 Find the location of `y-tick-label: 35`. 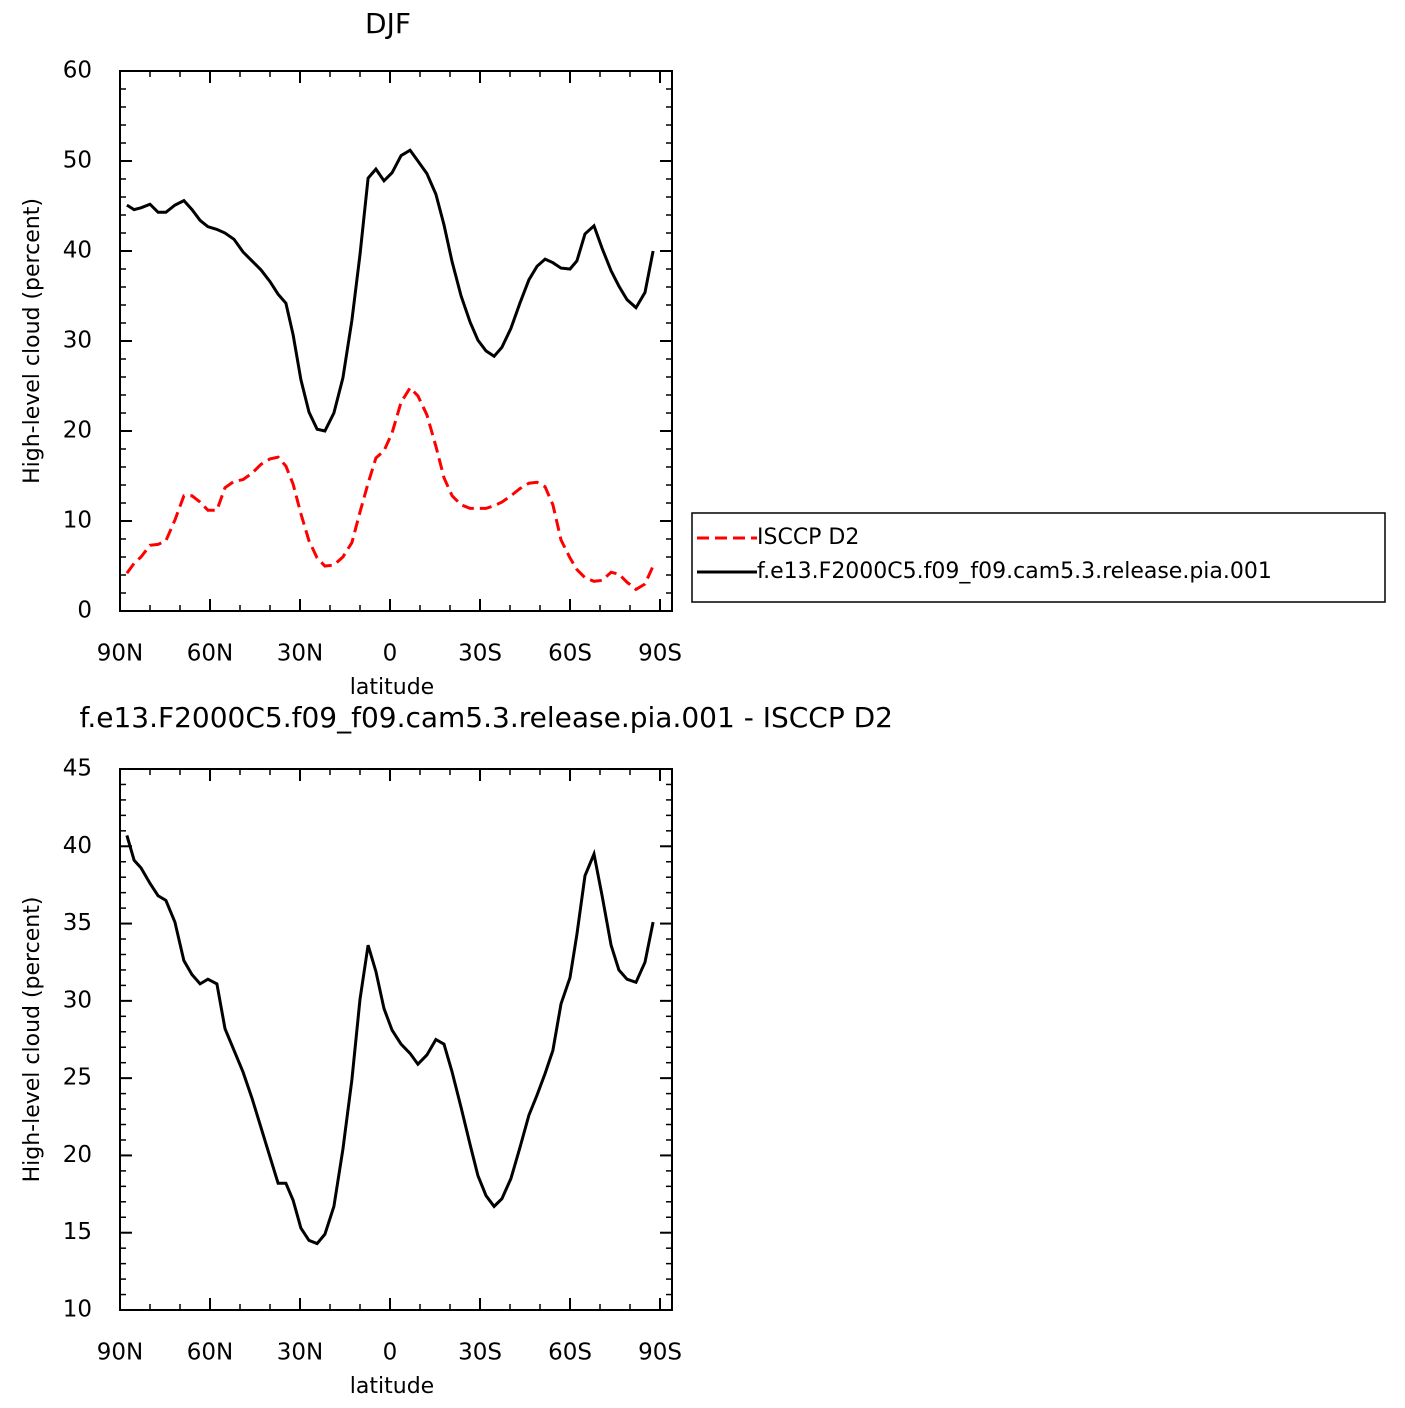

y-tick-label: 35 is located at coordinates (77, 923).